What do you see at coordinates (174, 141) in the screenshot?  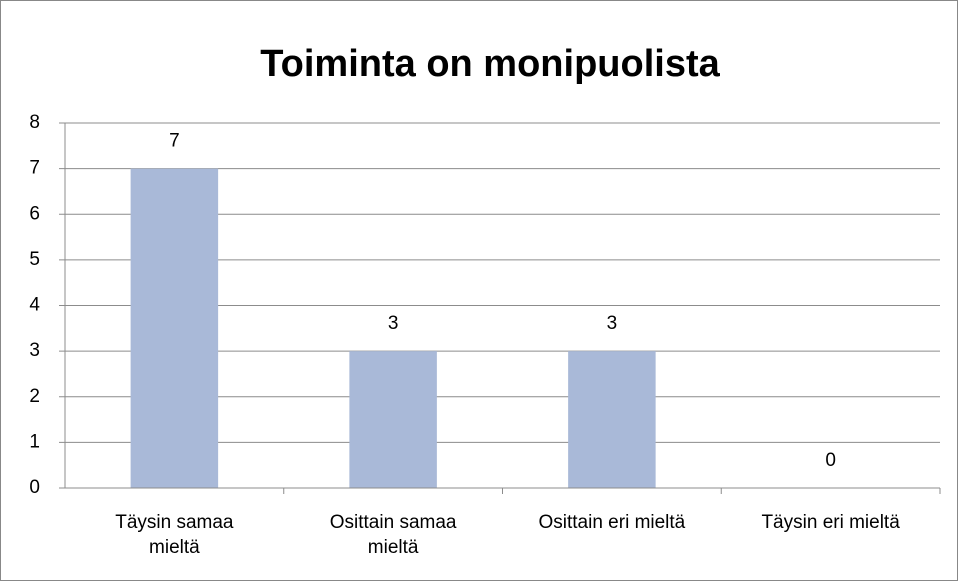 I see `data-label: 7` at bounding box center [174, 141].